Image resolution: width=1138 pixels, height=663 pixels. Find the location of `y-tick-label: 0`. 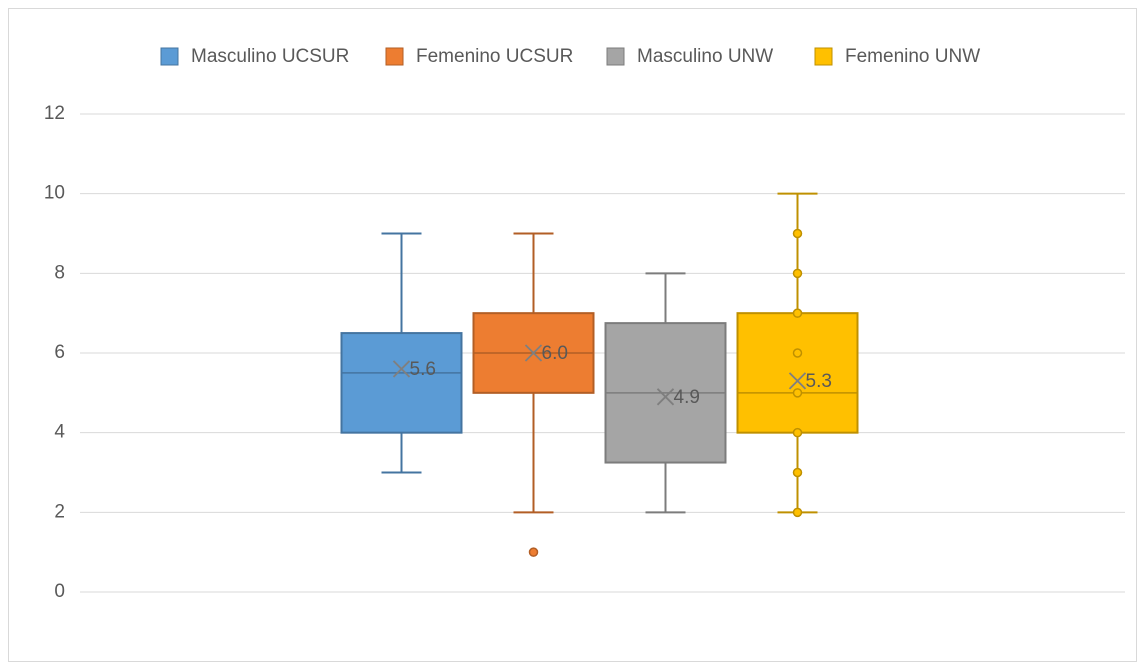

y-tick-label: 0 is located at coordinates (59, 591).